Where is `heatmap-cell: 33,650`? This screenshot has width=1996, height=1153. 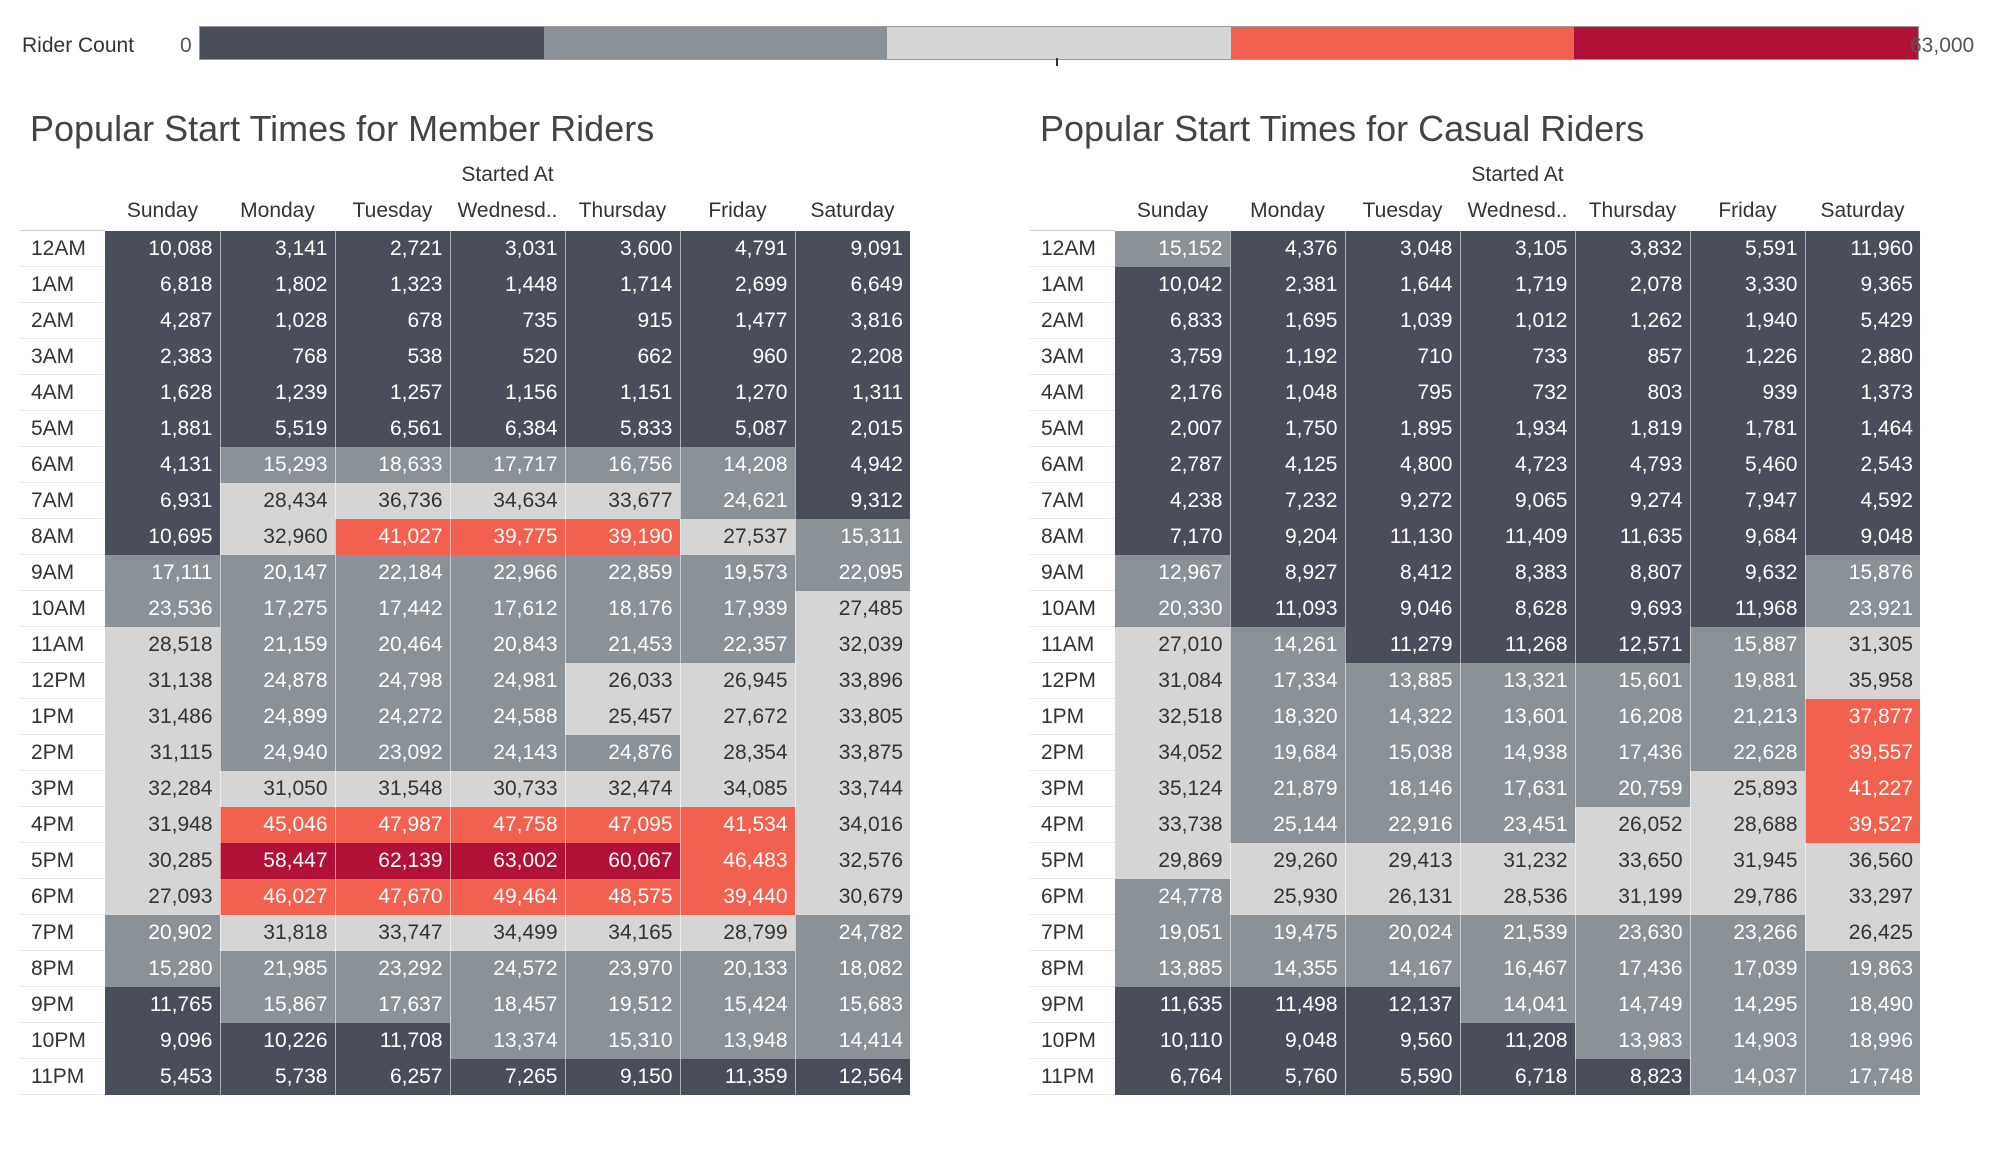 heatmap-cell: 33,650 is located at coordinates (1633, 860).